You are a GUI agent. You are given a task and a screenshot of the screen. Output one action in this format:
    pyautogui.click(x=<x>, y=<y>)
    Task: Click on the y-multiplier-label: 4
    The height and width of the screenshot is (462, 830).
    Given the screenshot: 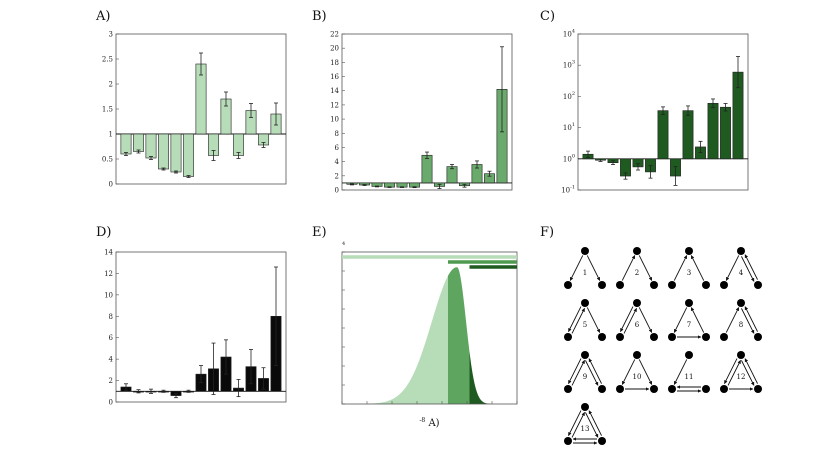 What is the action you would take?
    pyautogui.click(x=343, y=244)
    